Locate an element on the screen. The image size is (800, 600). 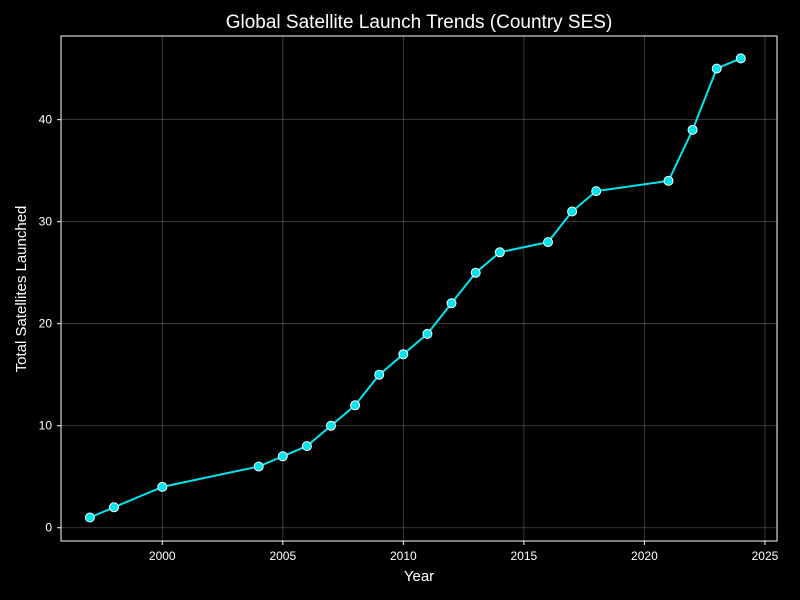
y-axis-label: Total Satellites Launched is located at coordinates (21, 289).